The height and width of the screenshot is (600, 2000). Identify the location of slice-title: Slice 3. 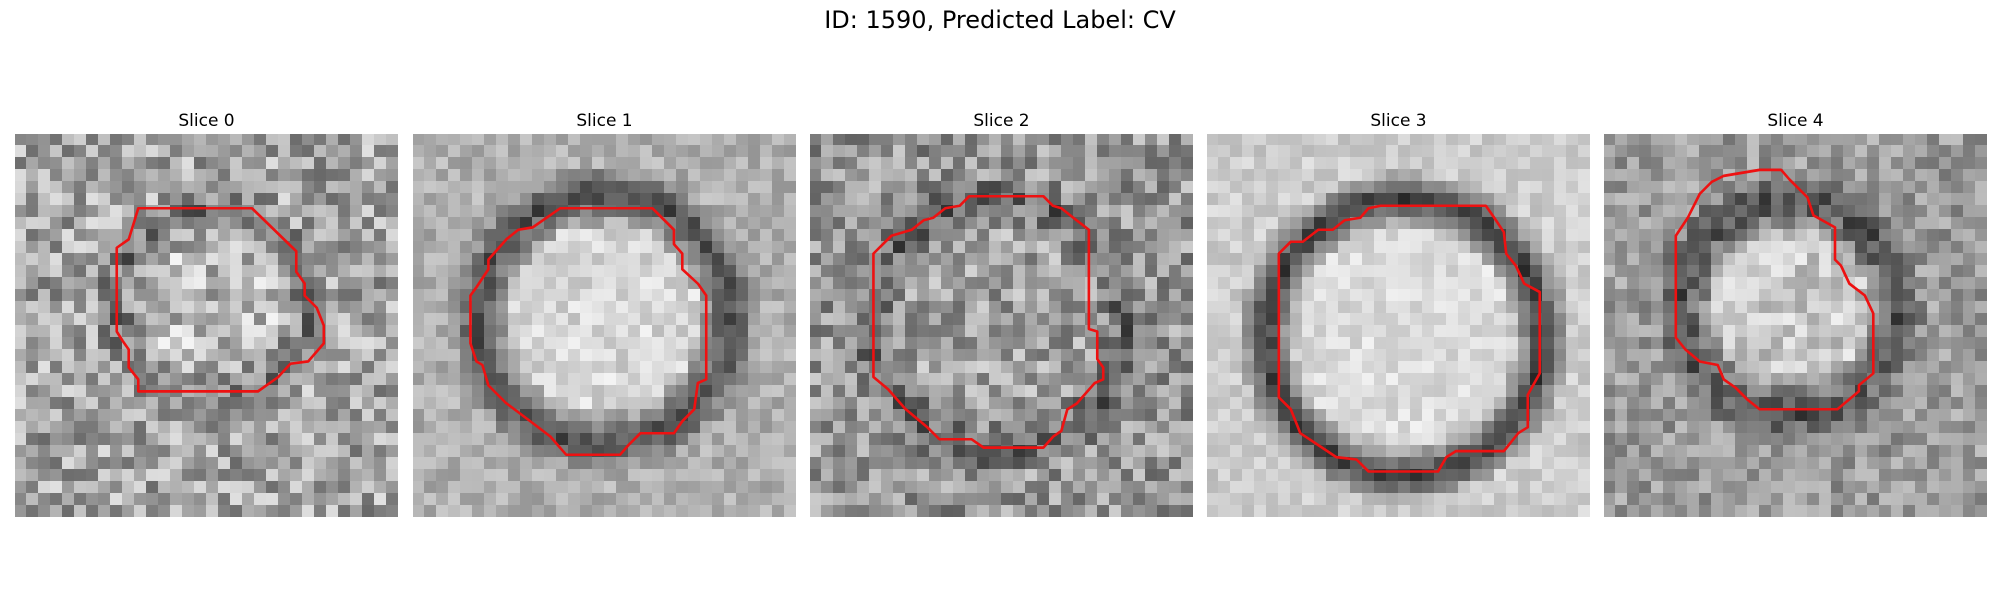
(1398, 121).